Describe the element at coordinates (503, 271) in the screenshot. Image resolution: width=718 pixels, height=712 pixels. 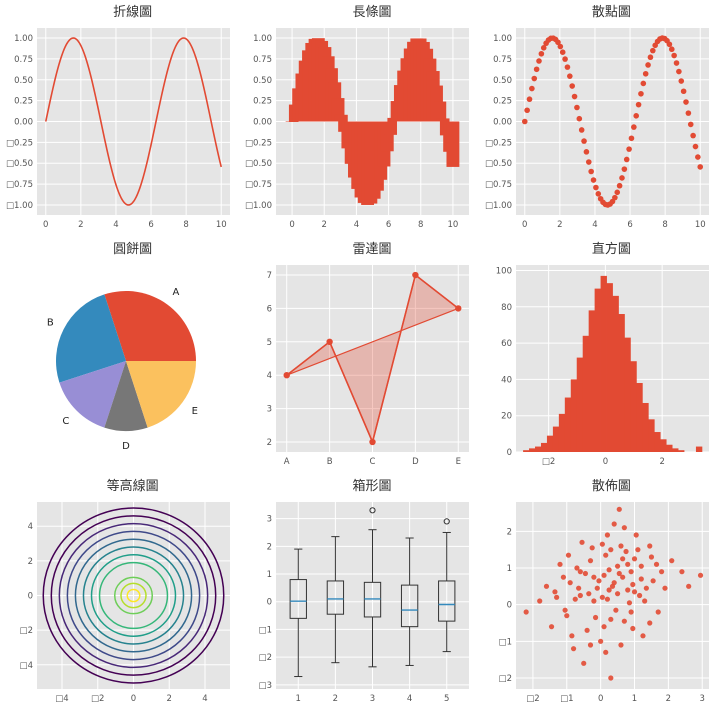
I see `svg-text: 100` at that location.